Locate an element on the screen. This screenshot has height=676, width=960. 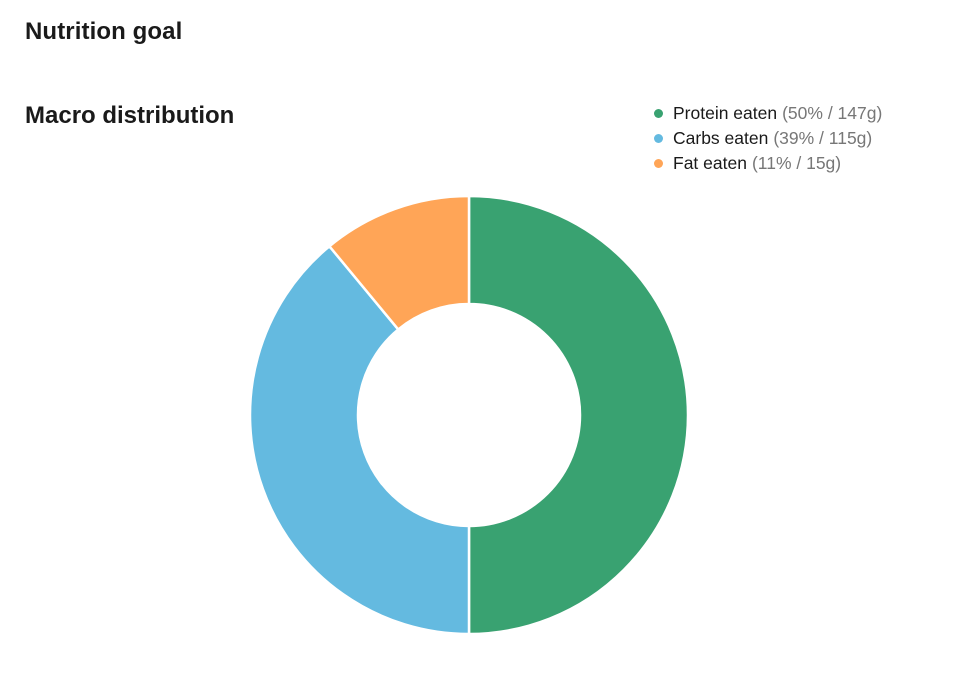
page-title: Nutrition goal is located at coordinates (104, 31).